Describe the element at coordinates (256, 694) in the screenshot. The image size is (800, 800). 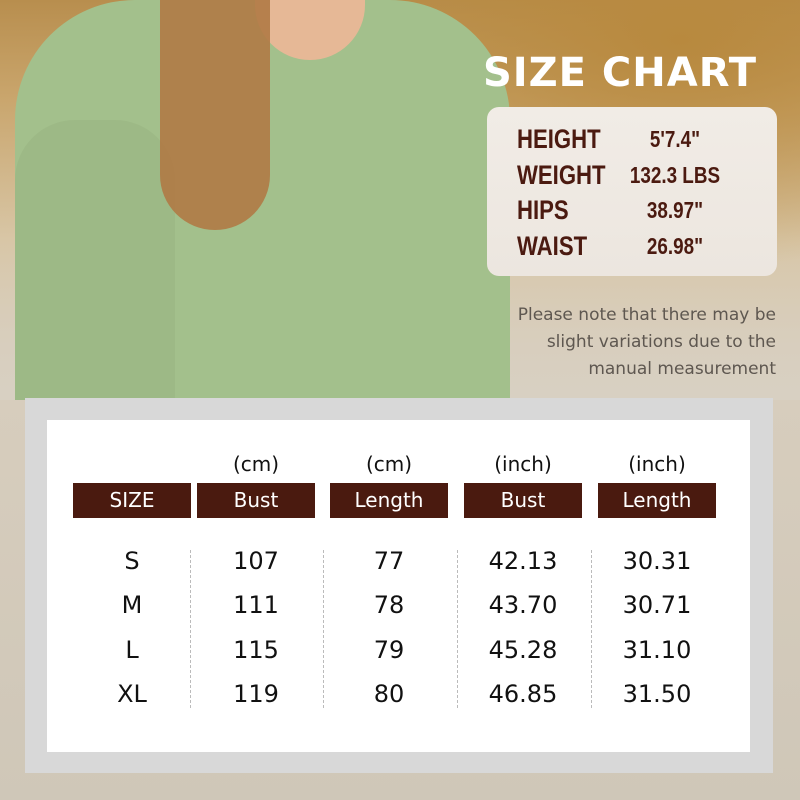
I see `table-cell: 119` at that location.